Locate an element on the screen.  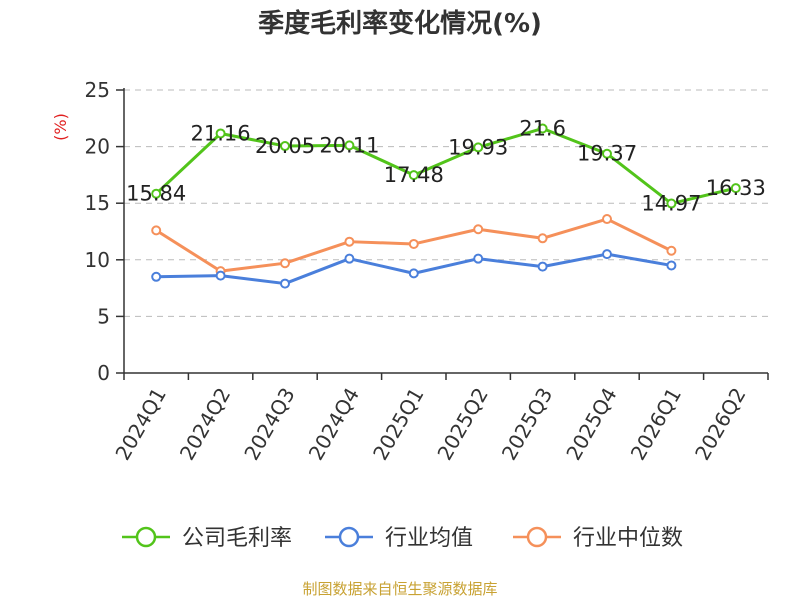
data-label: 21.6 is located at coordinates (542, 128).